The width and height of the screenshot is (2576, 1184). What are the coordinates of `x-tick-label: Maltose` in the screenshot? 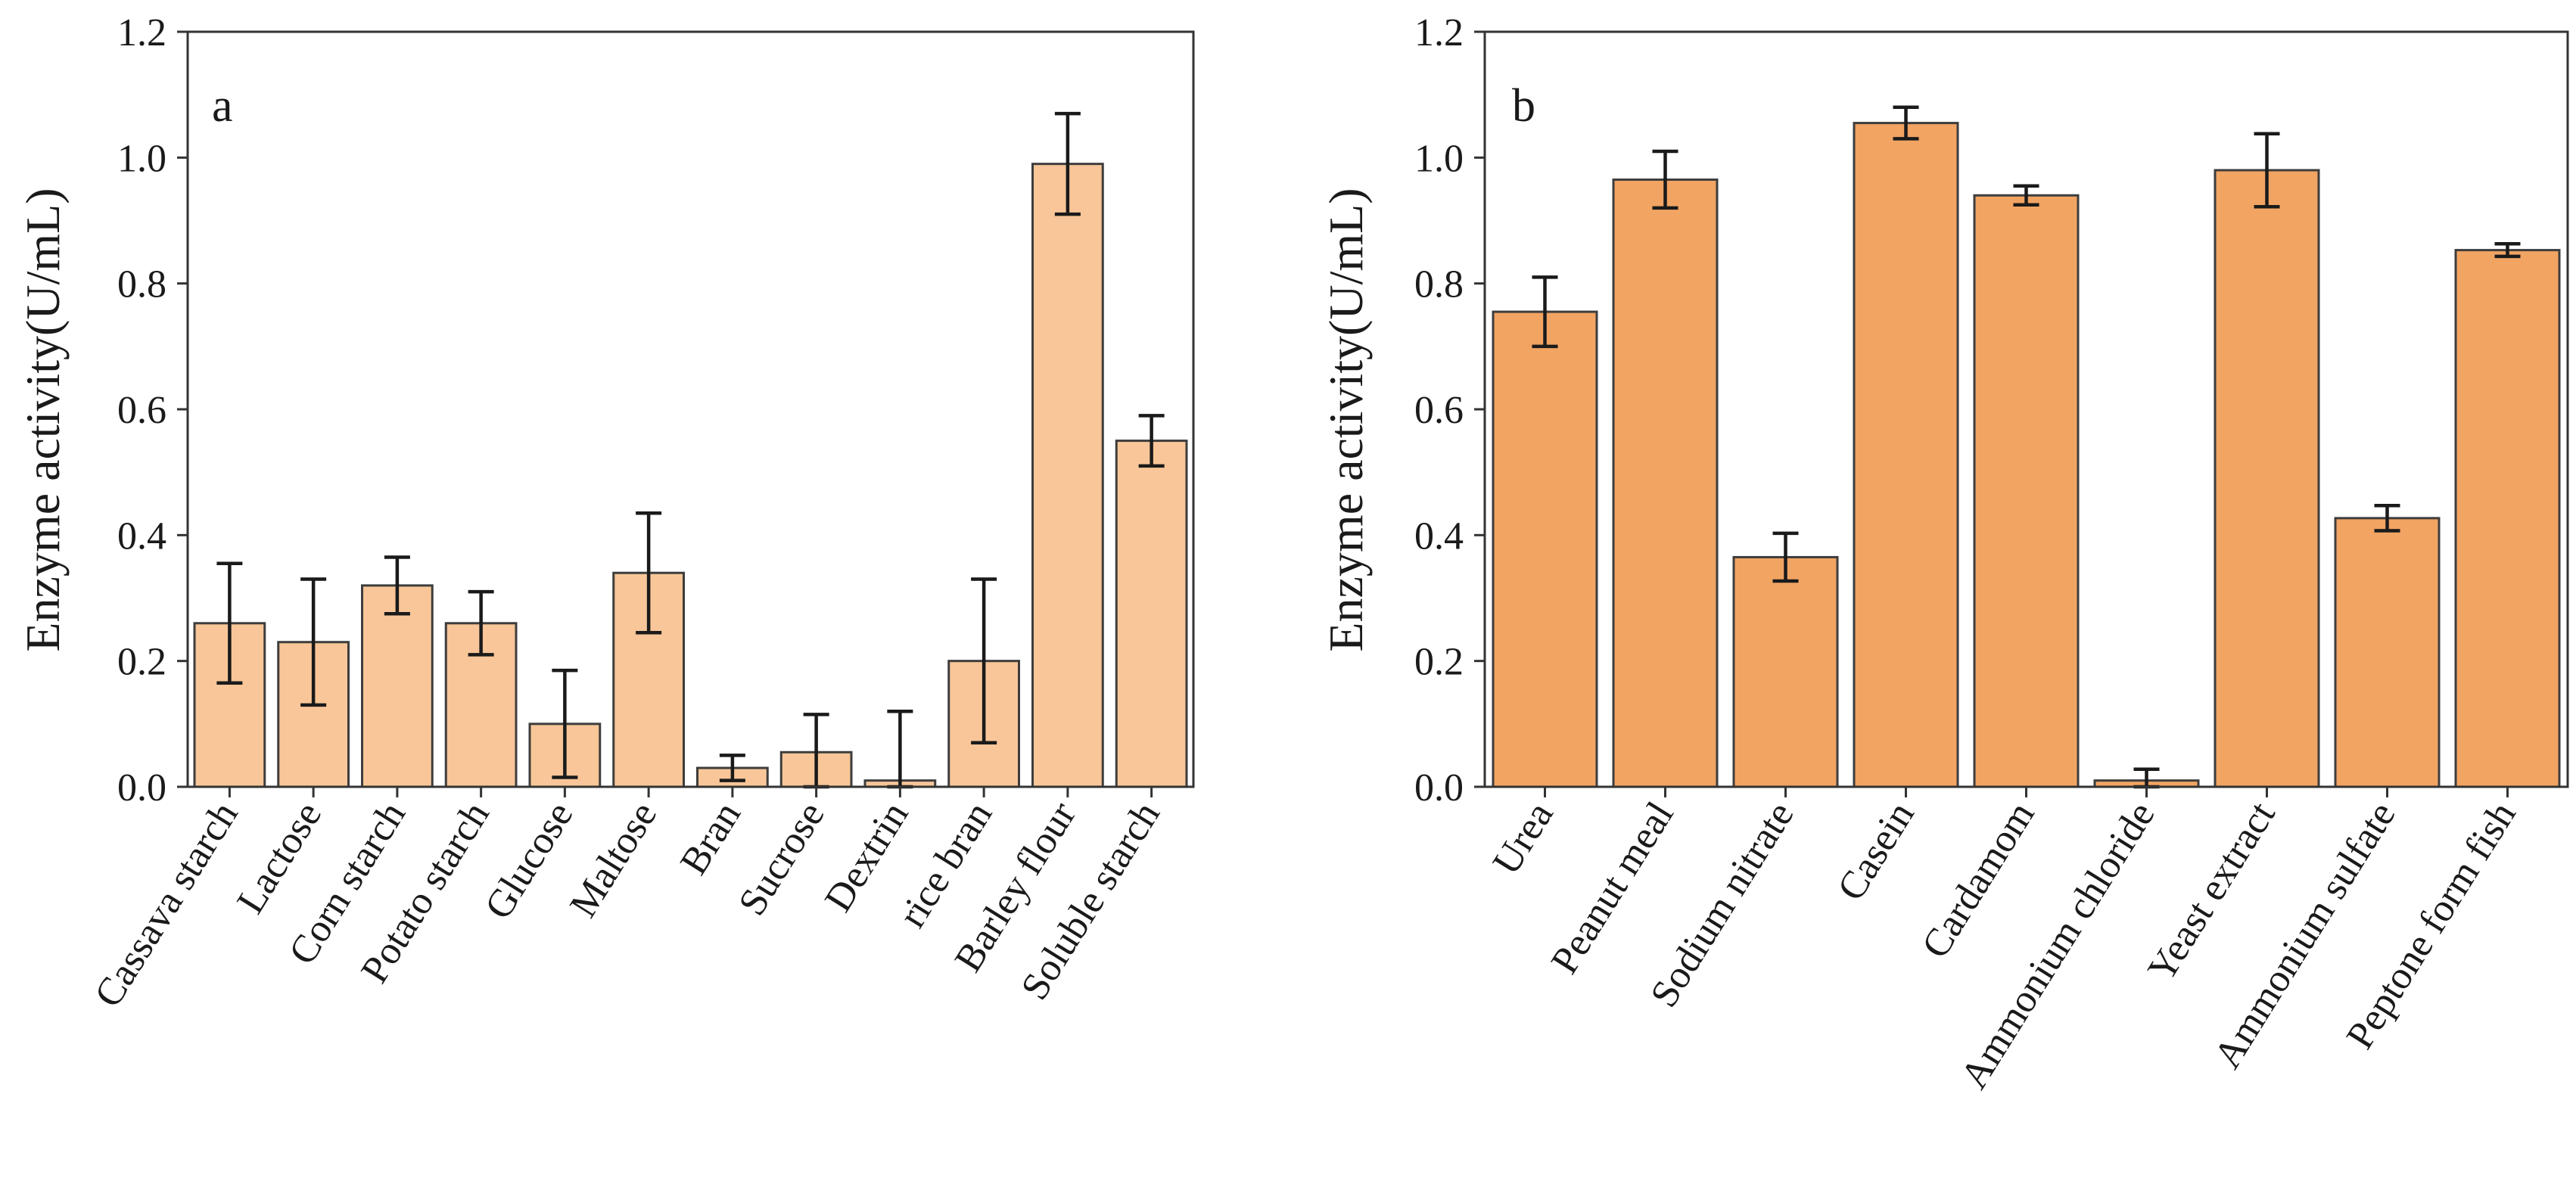 It's located at (613, 859).